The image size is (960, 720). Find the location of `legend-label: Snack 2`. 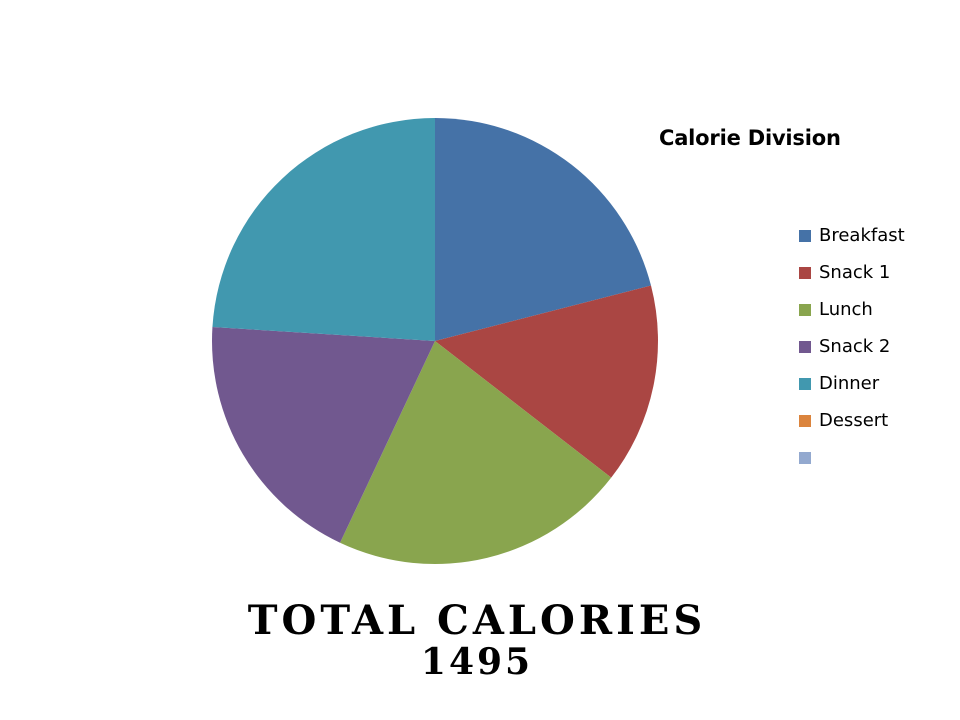

legend-label: Snack 2 is located at coordinates (855, 346).